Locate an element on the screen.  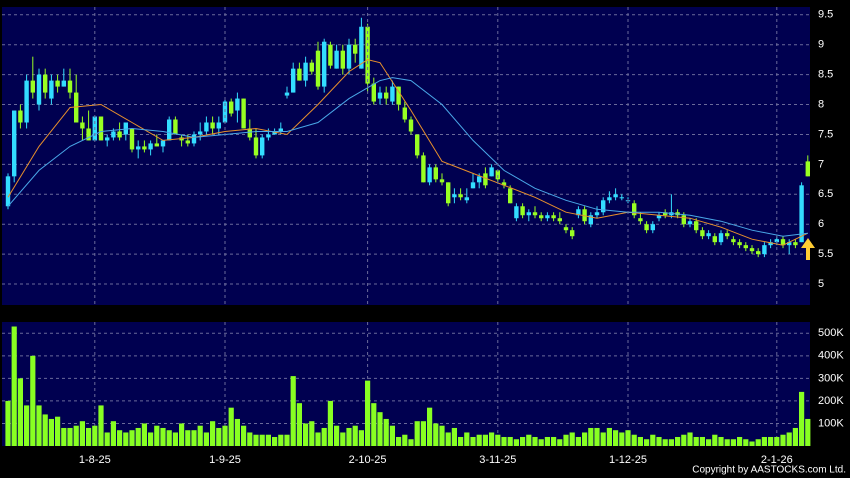
y-tick-label: 6 is located at coordinates (821, 224).